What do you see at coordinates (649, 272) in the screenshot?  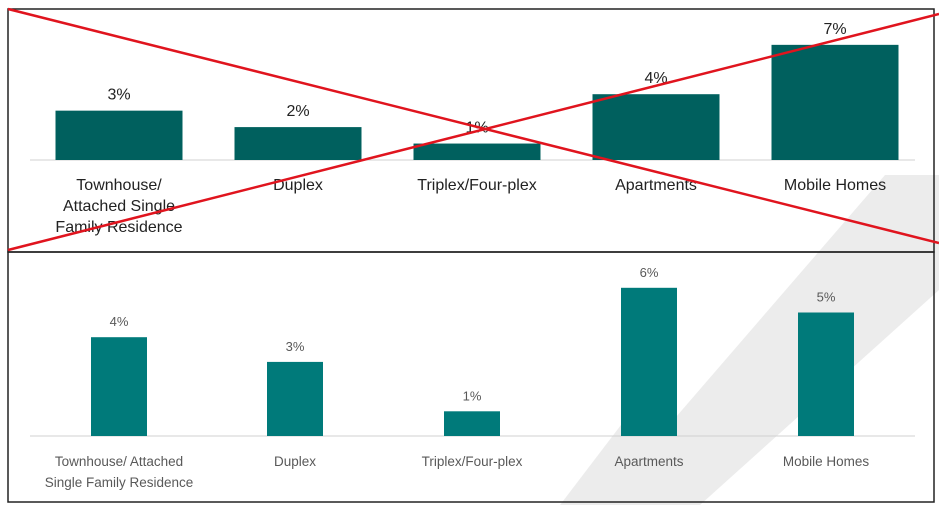 I see `data-label: 6%` at bounding box center [649, 272].